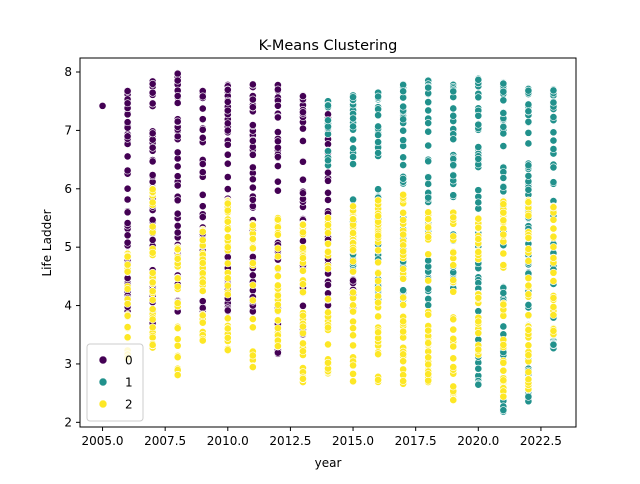 Image resolution: width=640 pixels, height=484 pixels. Describe the element at coordinates (103, 382) in the screenshot. I see `legend-marker` at that location.